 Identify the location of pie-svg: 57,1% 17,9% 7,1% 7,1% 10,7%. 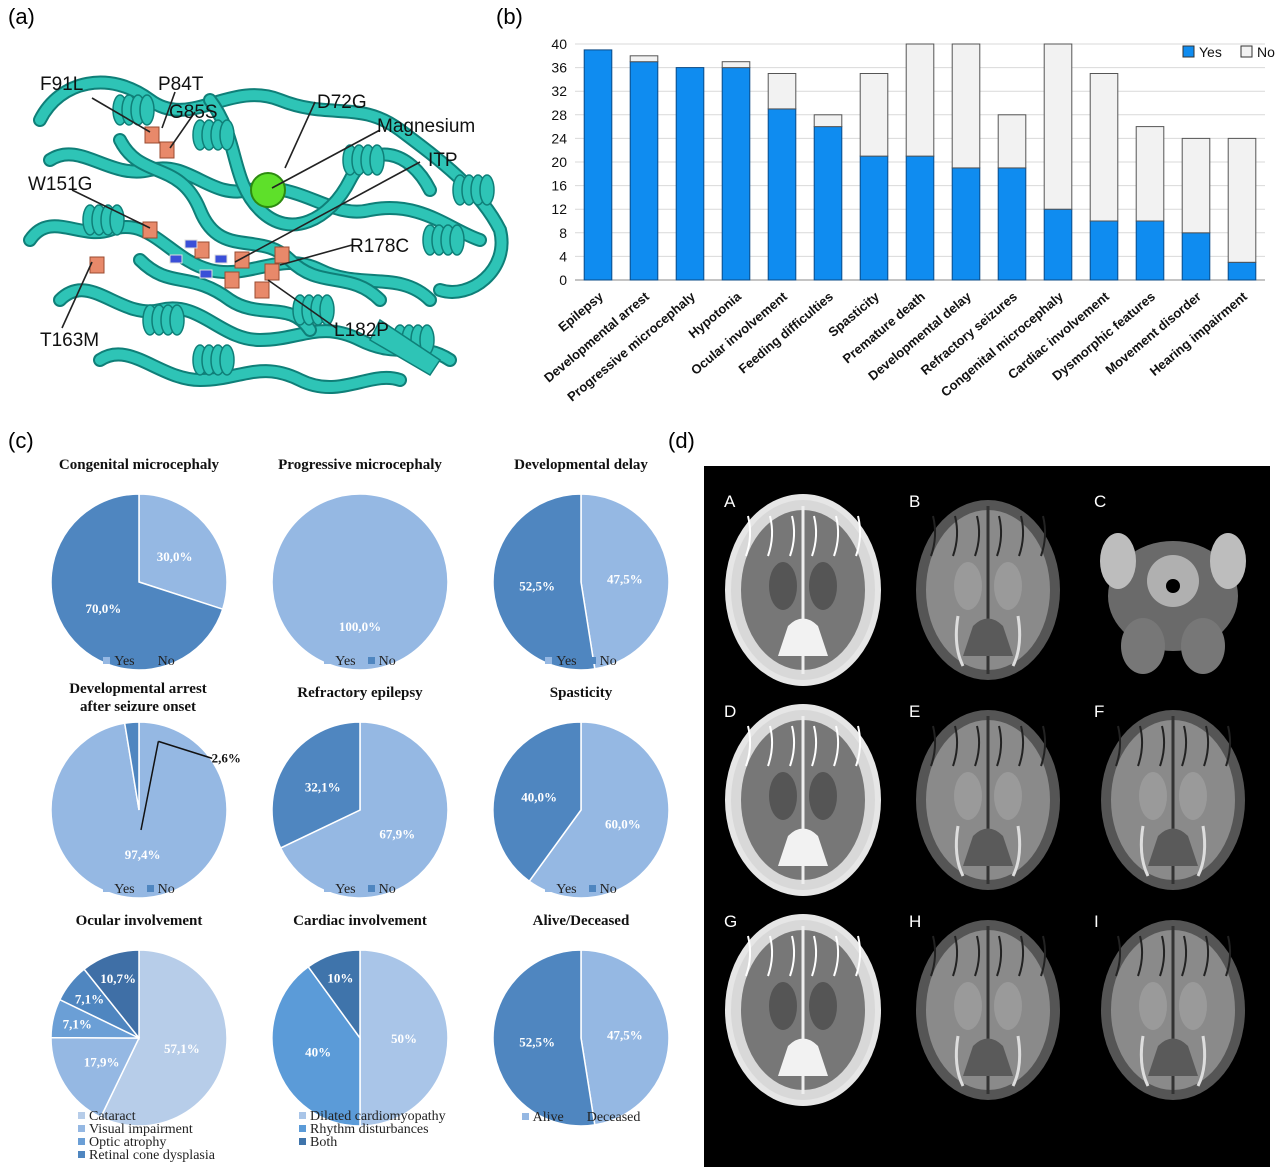
(139, 1038).